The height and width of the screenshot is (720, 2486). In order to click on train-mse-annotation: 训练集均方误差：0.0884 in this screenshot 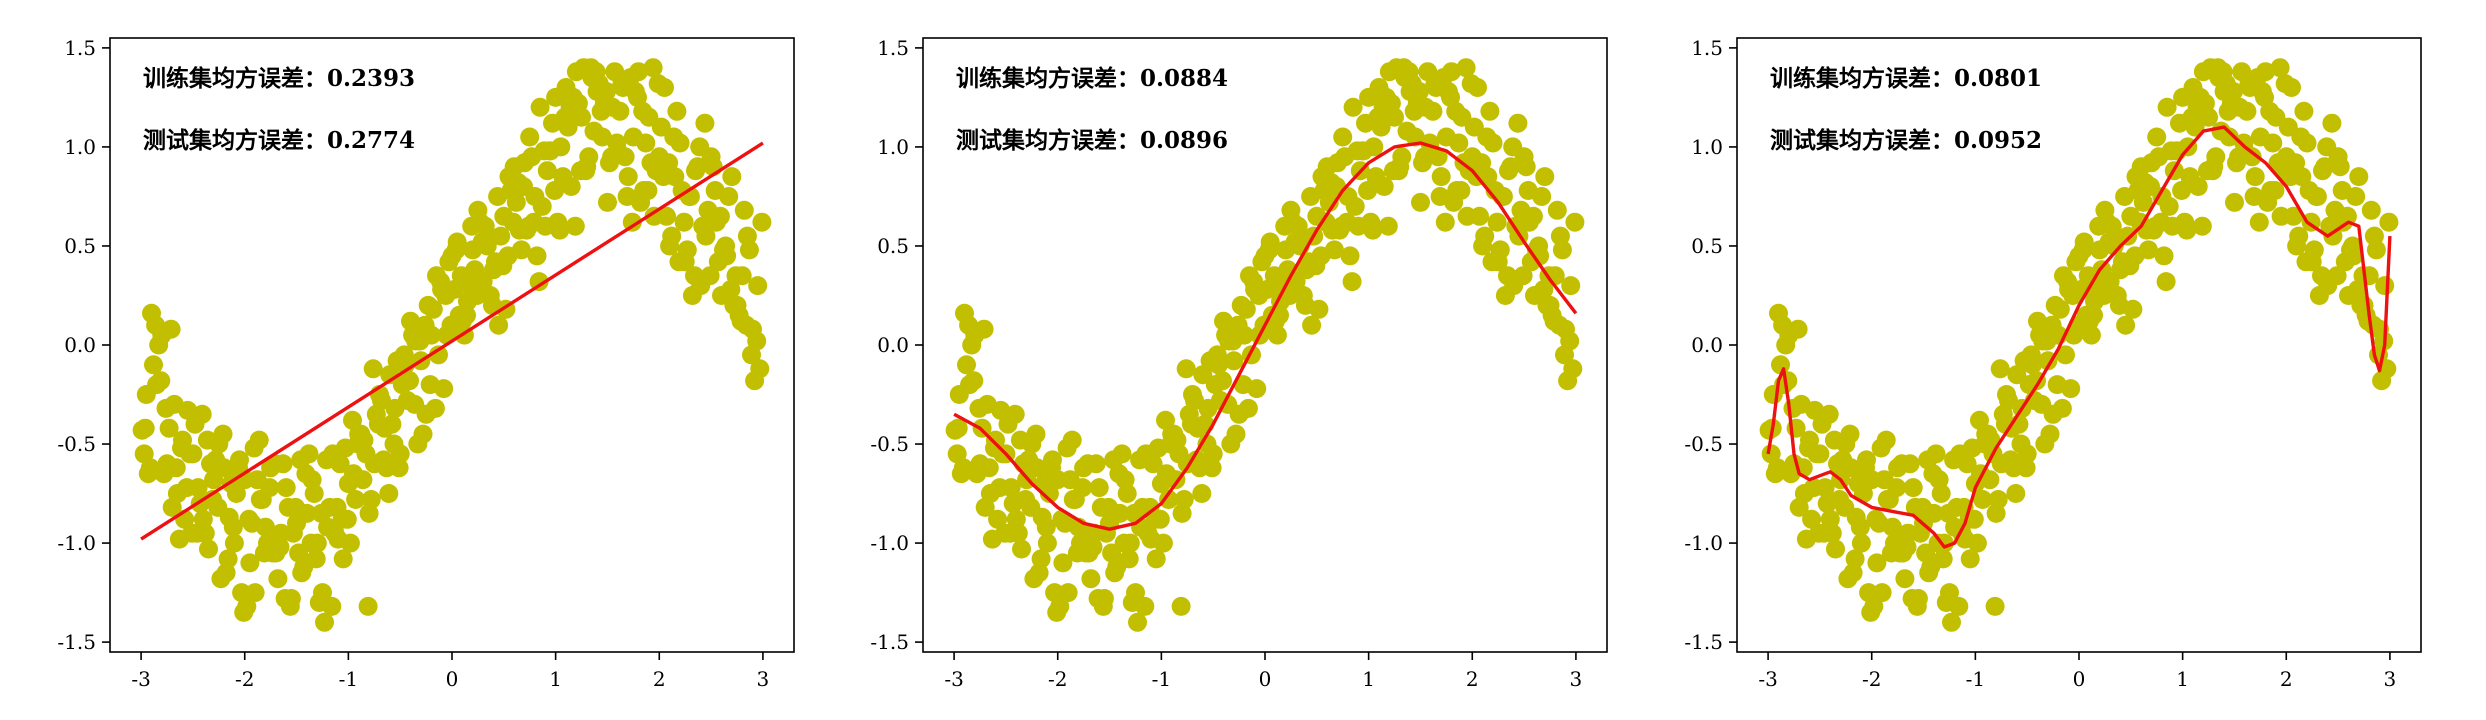, I will do `click(1092, 78)`.